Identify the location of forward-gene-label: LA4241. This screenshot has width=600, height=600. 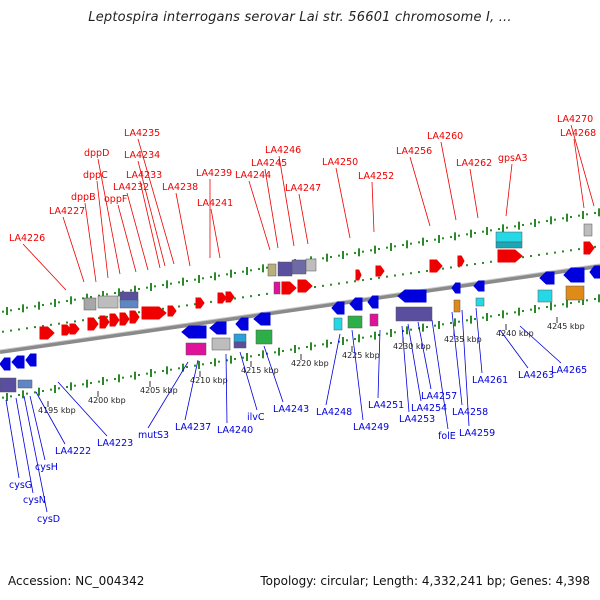
(215, 203).